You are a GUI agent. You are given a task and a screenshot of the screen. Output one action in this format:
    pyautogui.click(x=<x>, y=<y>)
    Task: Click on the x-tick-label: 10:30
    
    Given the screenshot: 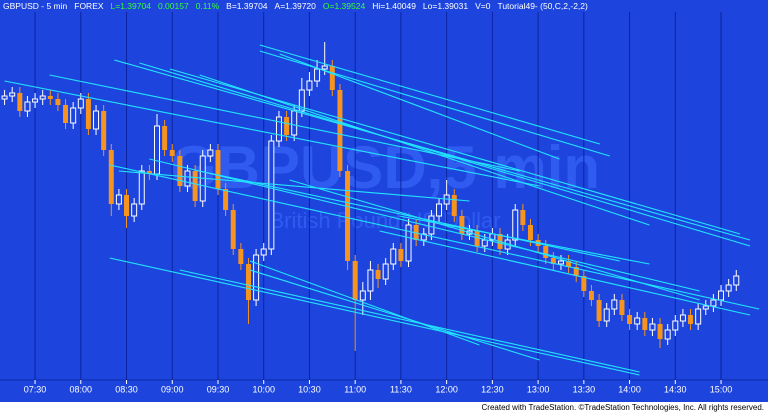 What is the action you would take?
    pyautogui.click(x=309, y=389)
    